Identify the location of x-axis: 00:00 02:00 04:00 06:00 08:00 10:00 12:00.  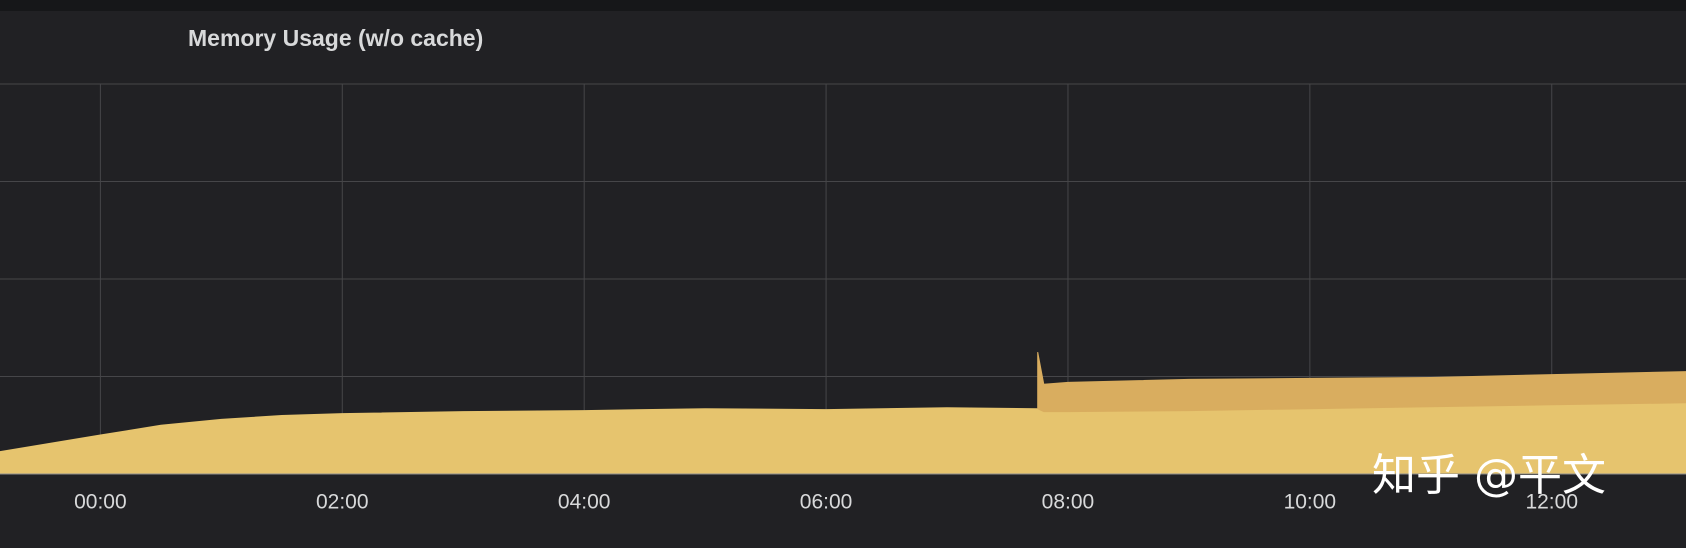
(843, 493).